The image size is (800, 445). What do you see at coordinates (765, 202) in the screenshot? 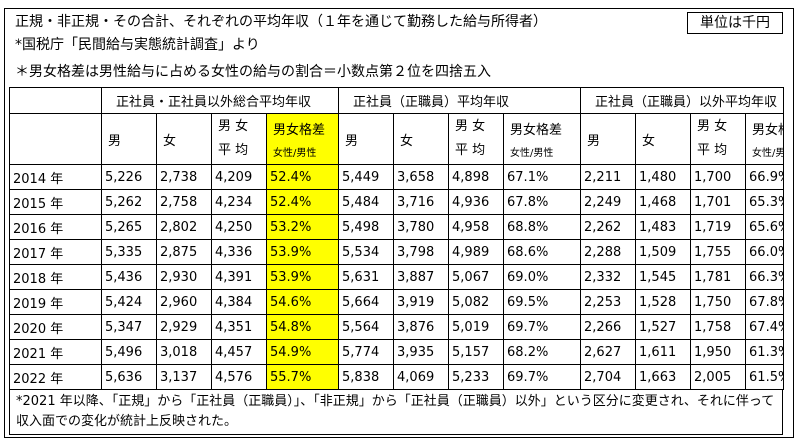
I see `nonregular-gap-cell: 65.3%` at bounding box center [765, 202].